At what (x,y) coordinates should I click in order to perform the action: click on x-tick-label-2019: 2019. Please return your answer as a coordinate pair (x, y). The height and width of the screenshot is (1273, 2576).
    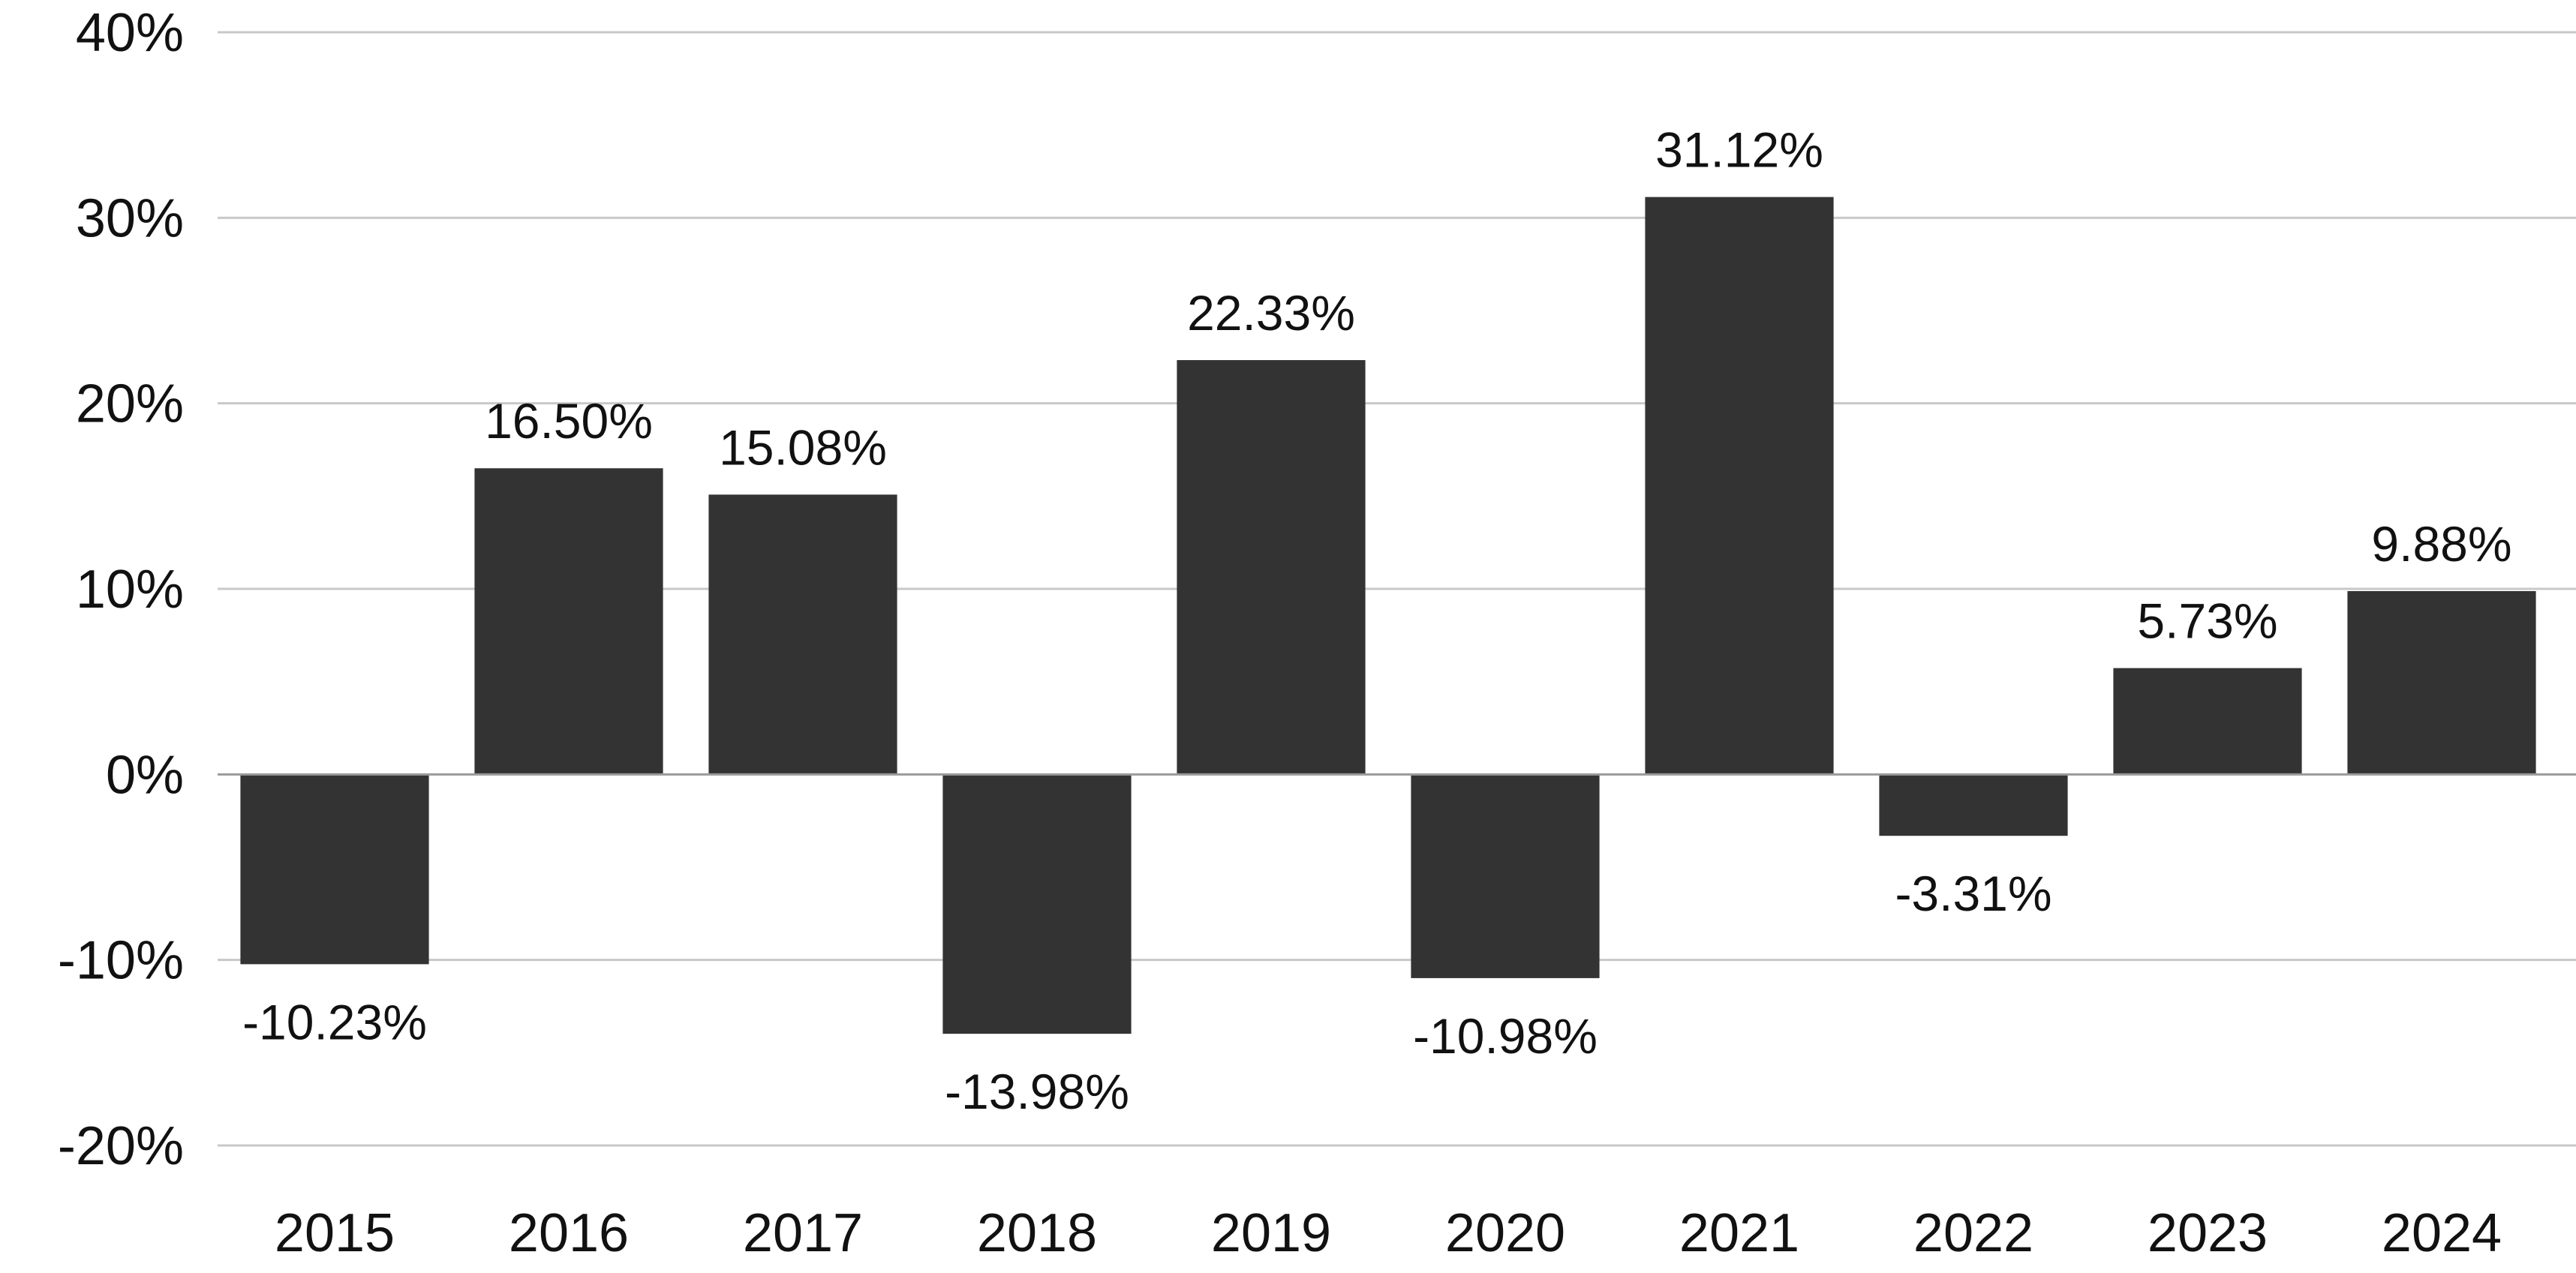
    Looking at the image, I should click on (1271, 1233).